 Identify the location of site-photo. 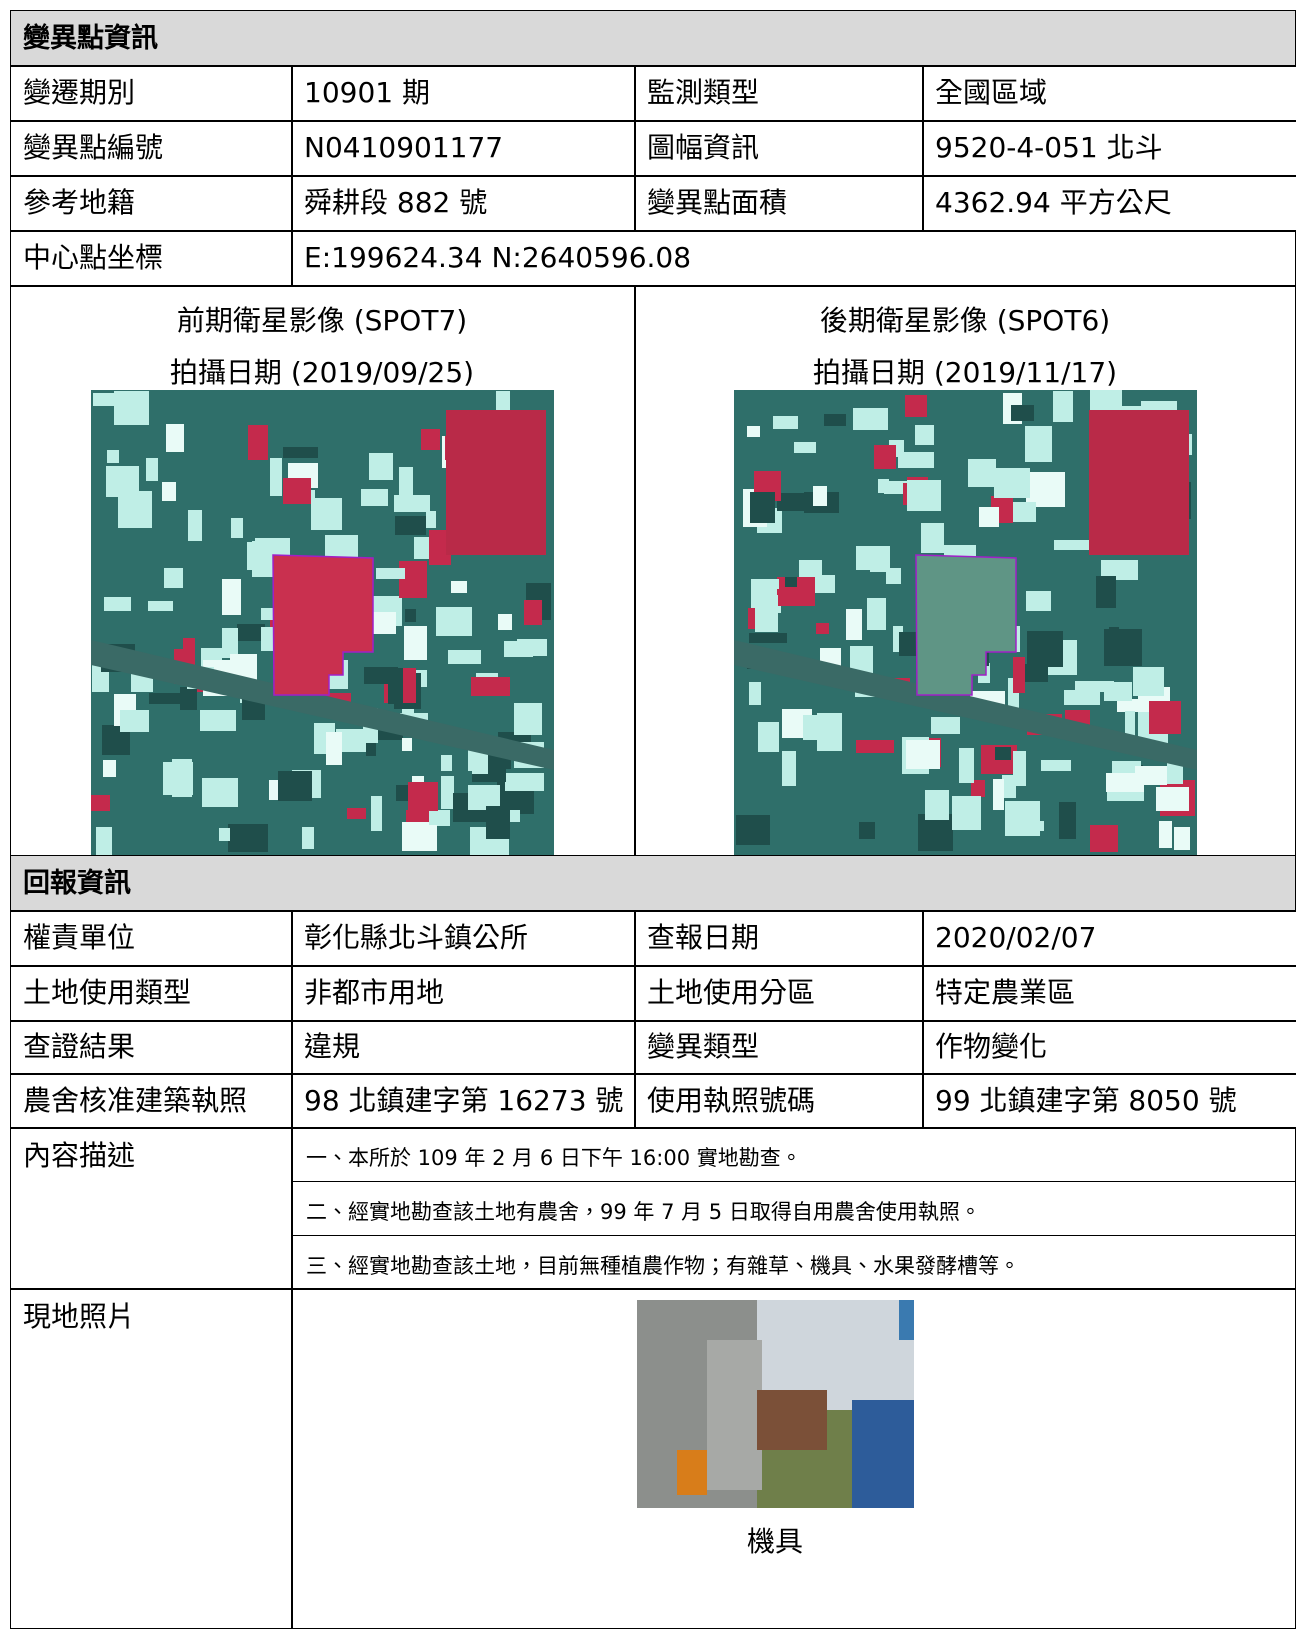
(775, 1404).